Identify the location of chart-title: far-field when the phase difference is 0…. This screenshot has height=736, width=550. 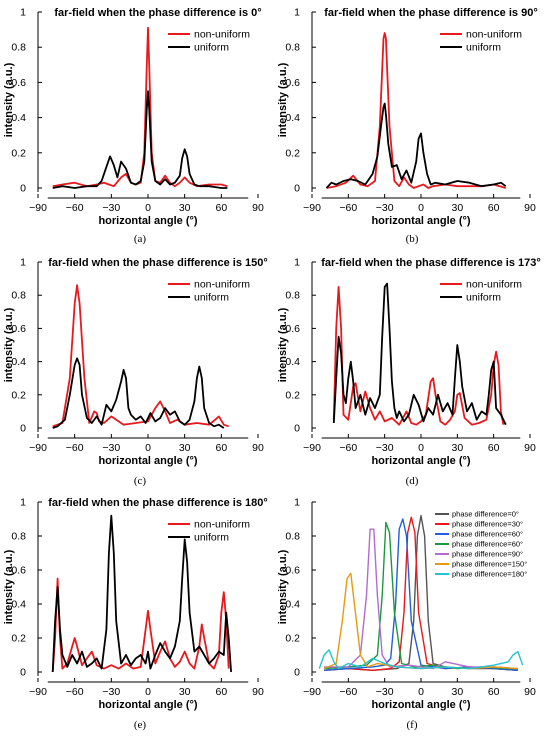
(157, 13).